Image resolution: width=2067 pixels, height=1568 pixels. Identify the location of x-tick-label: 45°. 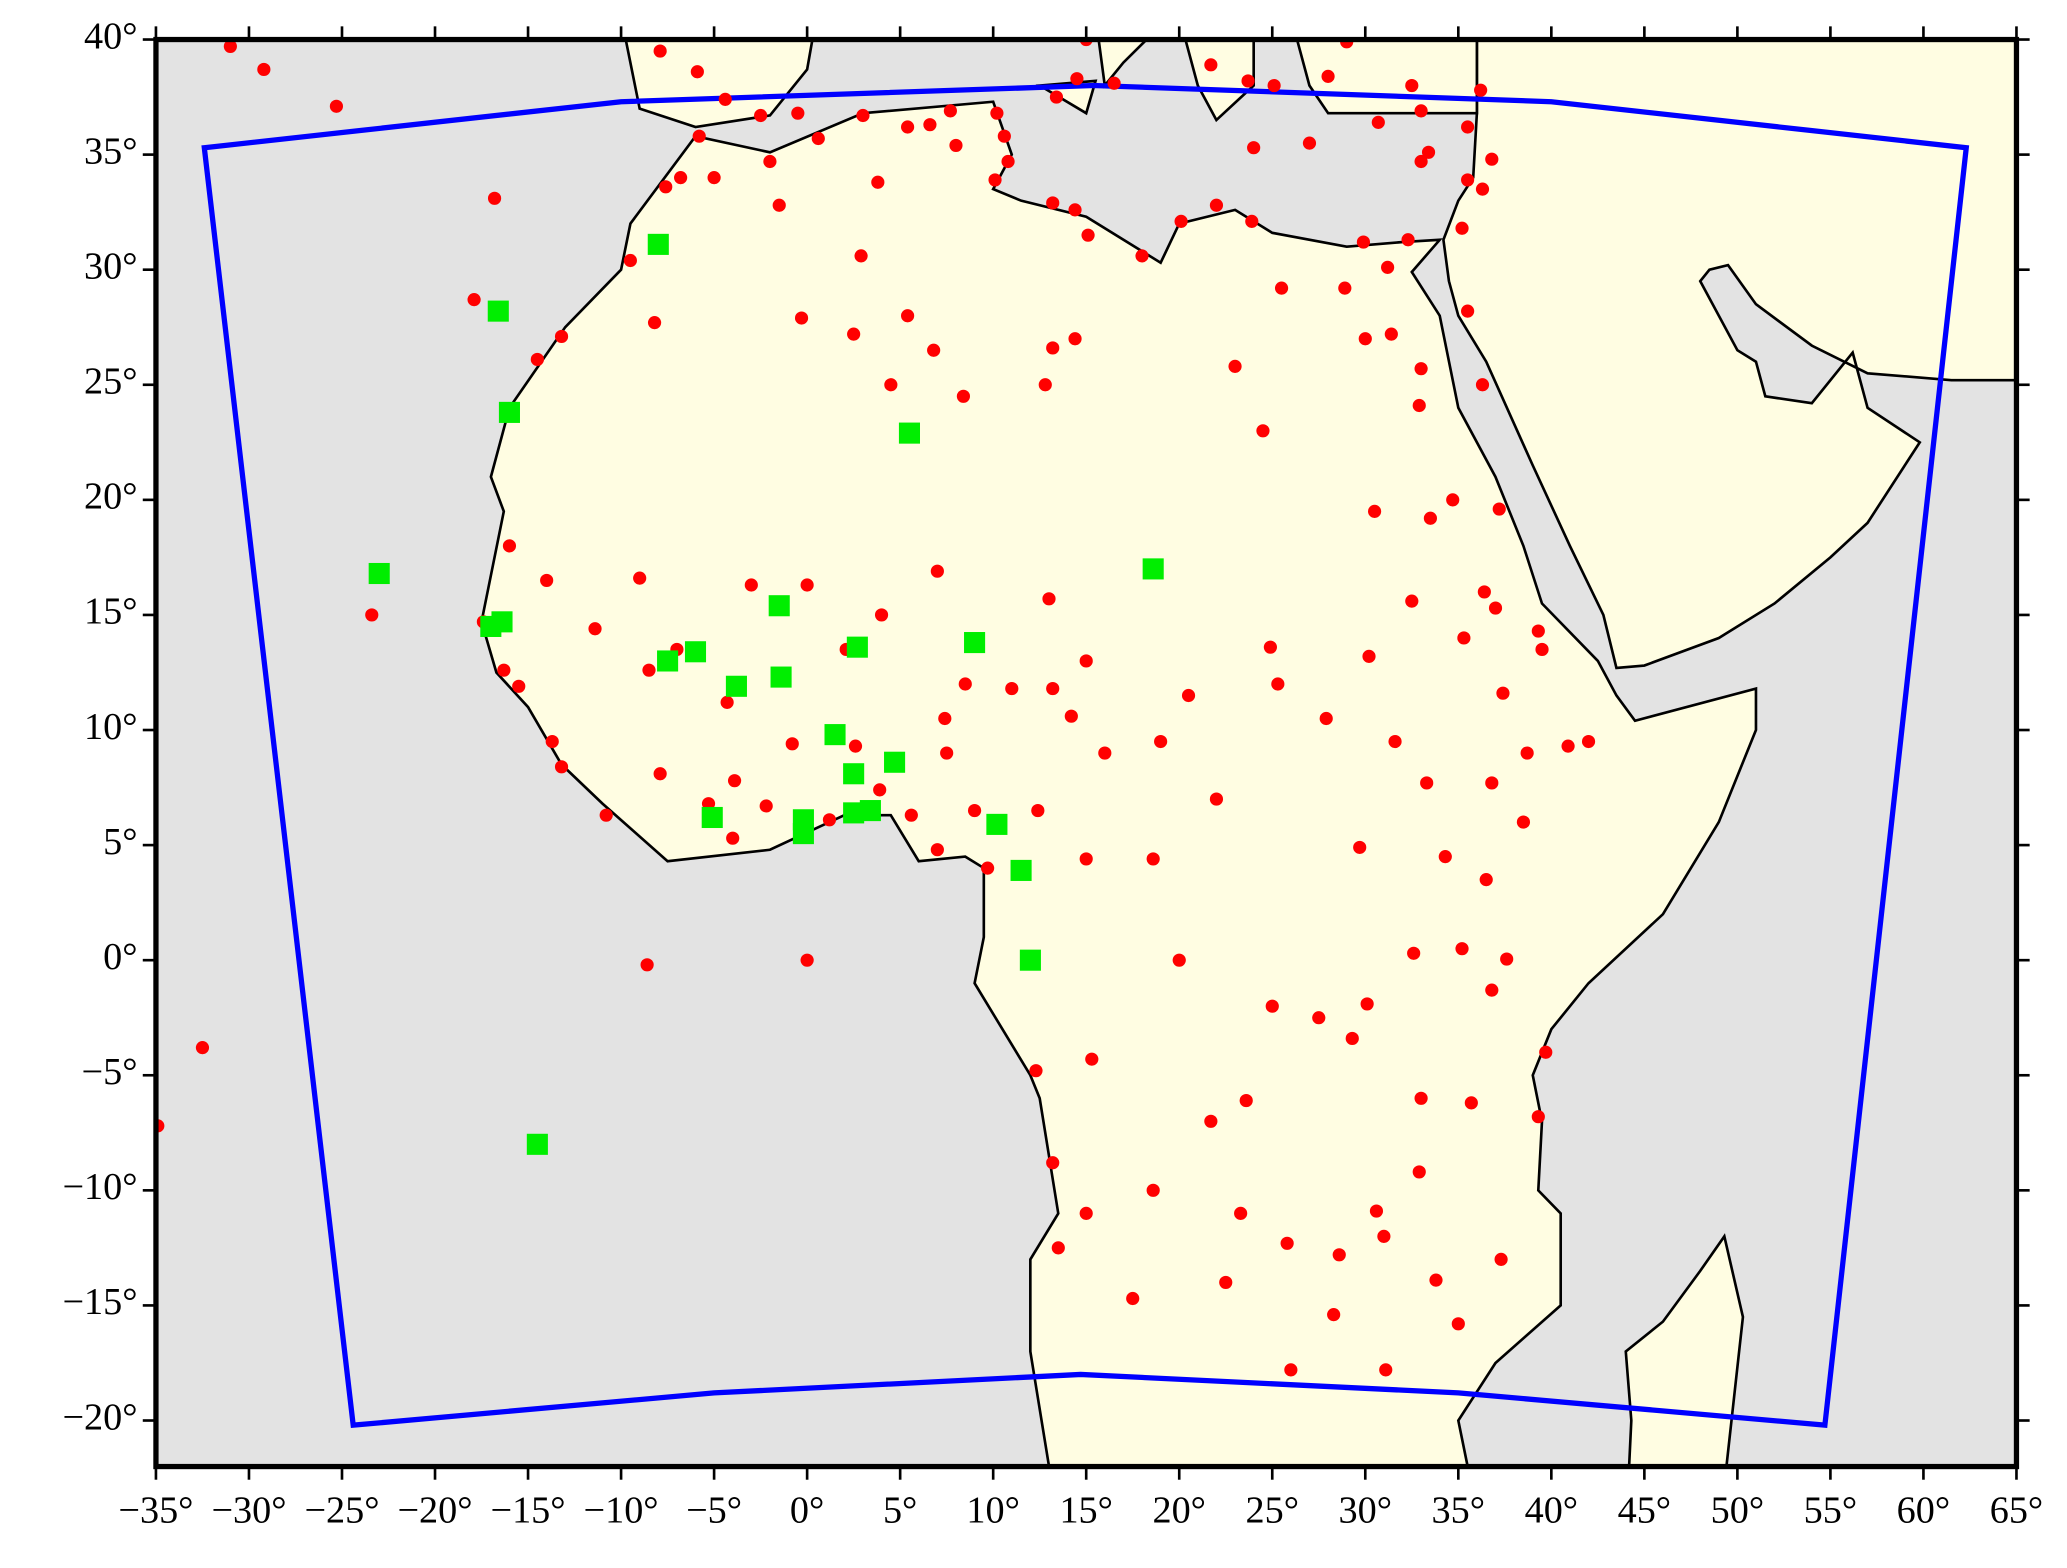
(1644, 1511).